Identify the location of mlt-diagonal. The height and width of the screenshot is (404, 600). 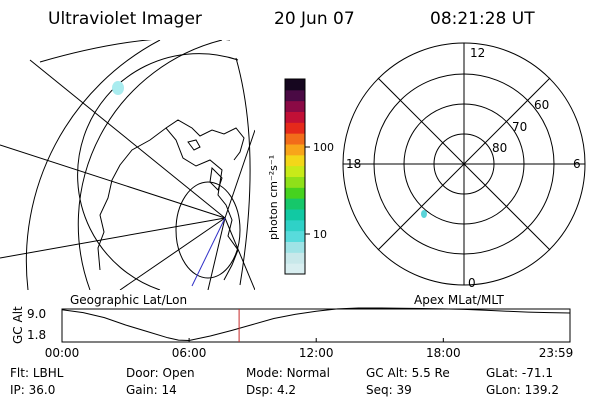
(464, 164).